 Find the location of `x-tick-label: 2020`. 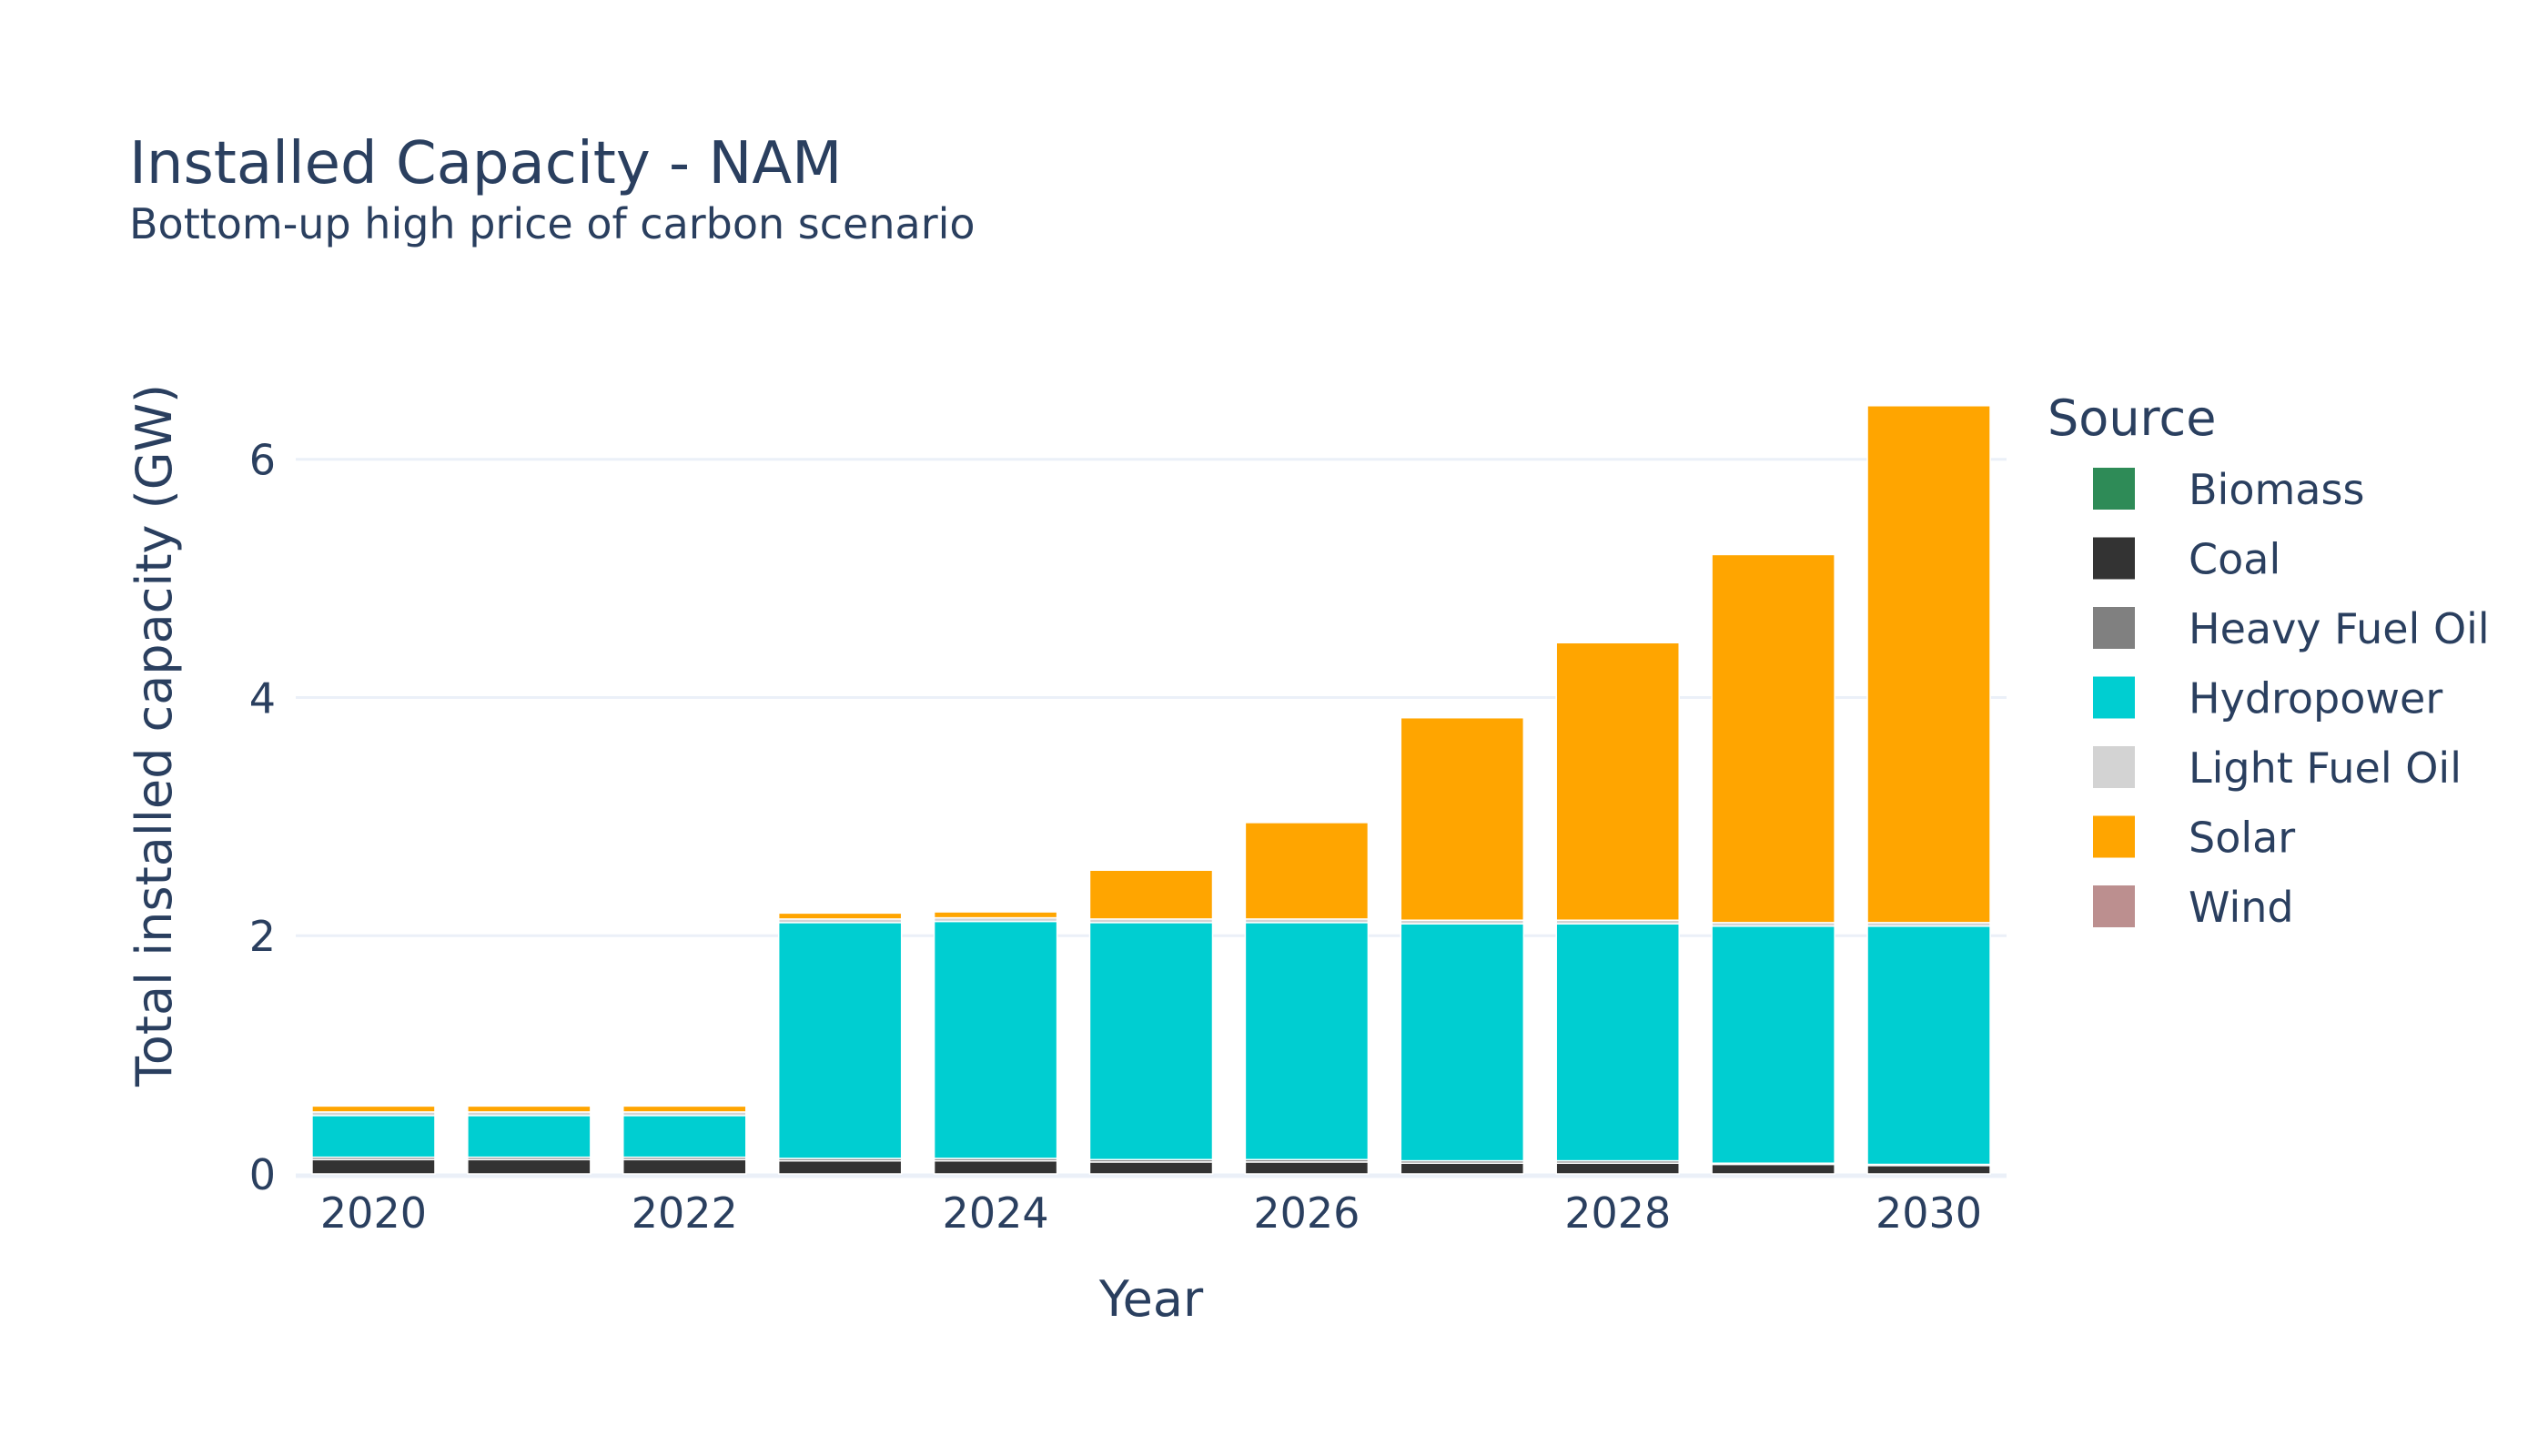

x-tick-label: 2020 is located at coordinates (374, 1213).